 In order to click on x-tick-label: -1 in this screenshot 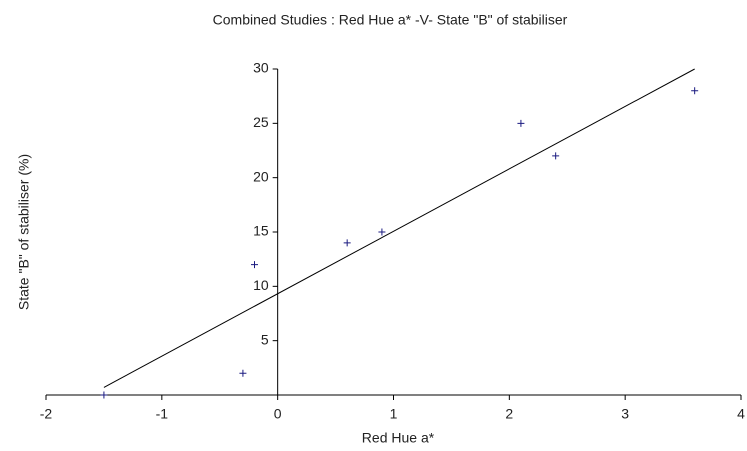, I will do `click(162, 414)`.